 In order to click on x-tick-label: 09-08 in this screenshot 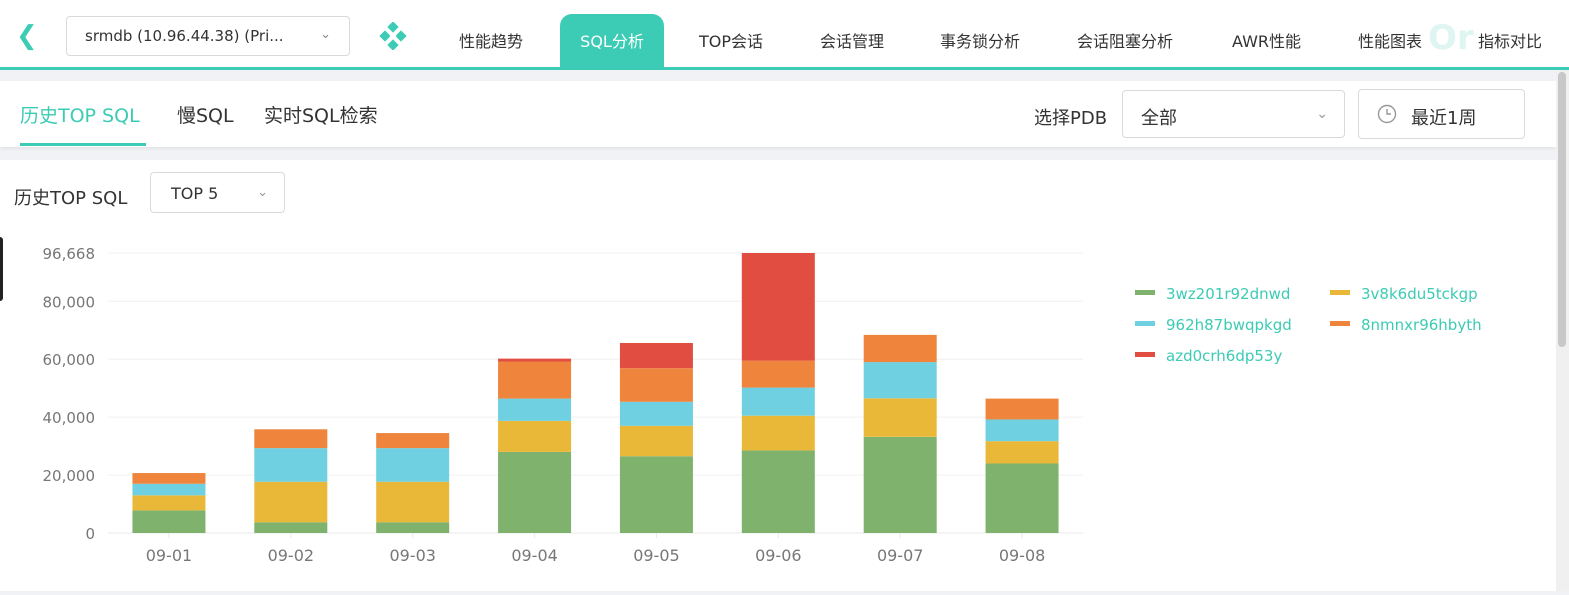, I will do `click(1022, 555)`.